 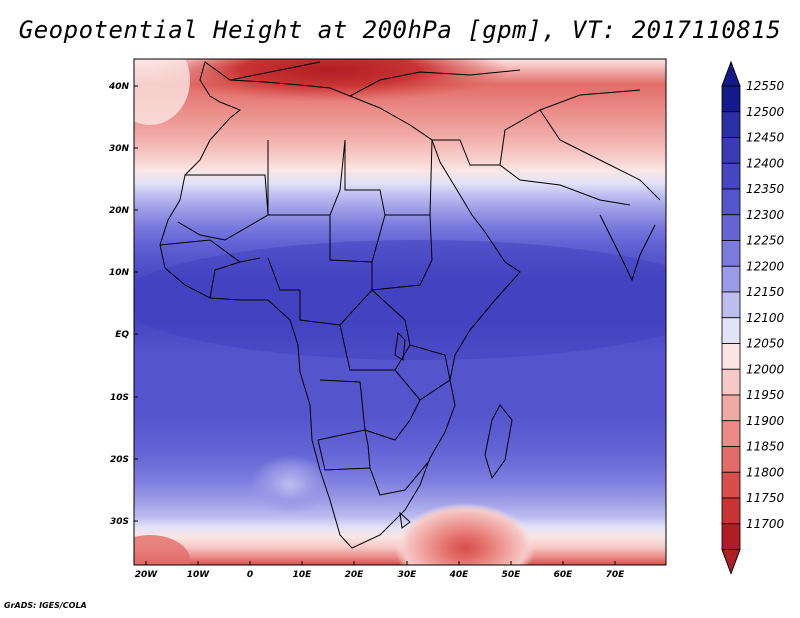 I want to click on lon-label: 20E, so click(x=355, y=575).